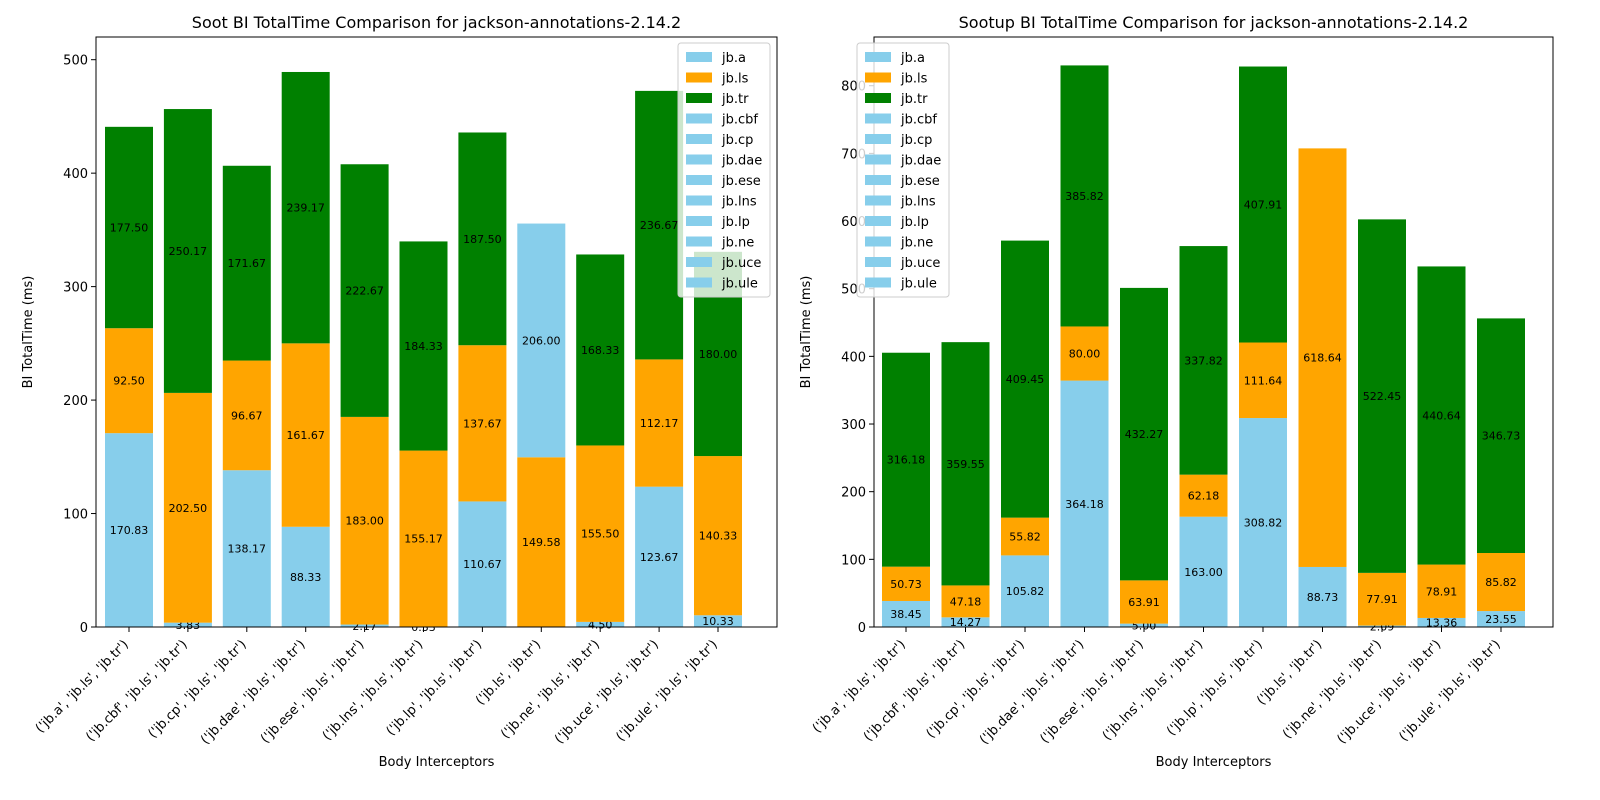  Describe the element at coordinates (735, 79) in the screenshot. I see `legend-entry-label: jb.ls` at that location.